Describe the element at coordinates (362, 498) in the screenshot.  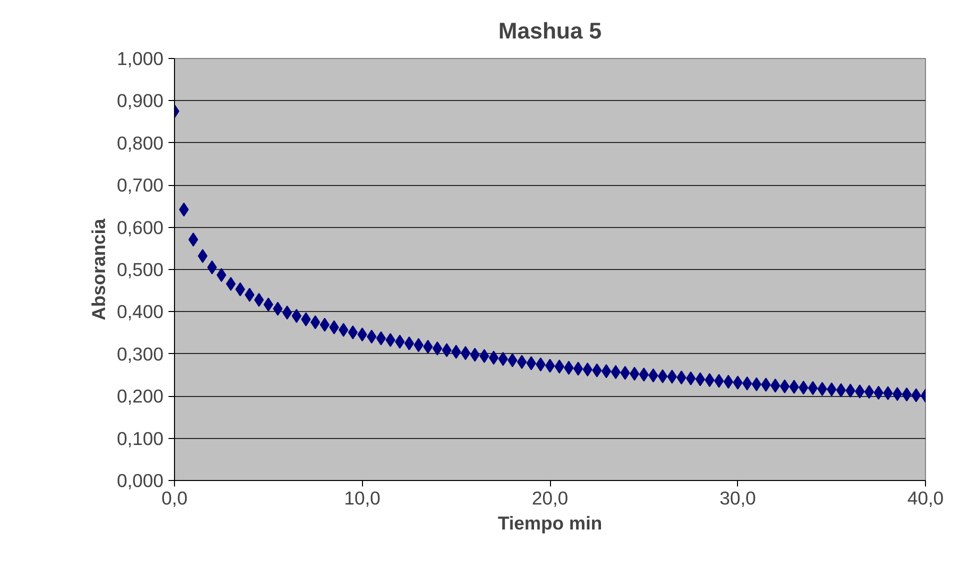
I see `x-tick-label: 10,0` at that location.